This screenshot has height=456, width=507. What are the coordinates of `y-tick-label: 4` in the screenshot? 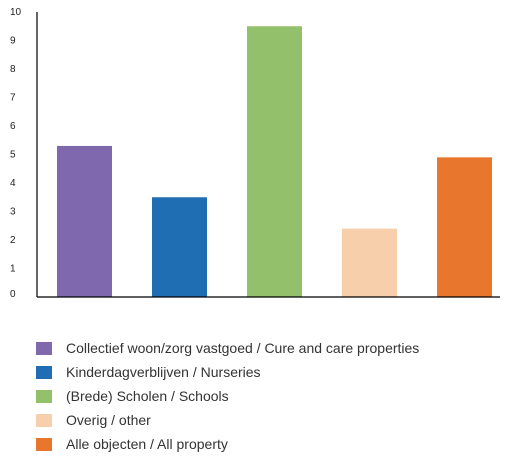 It's located at (13, 183).